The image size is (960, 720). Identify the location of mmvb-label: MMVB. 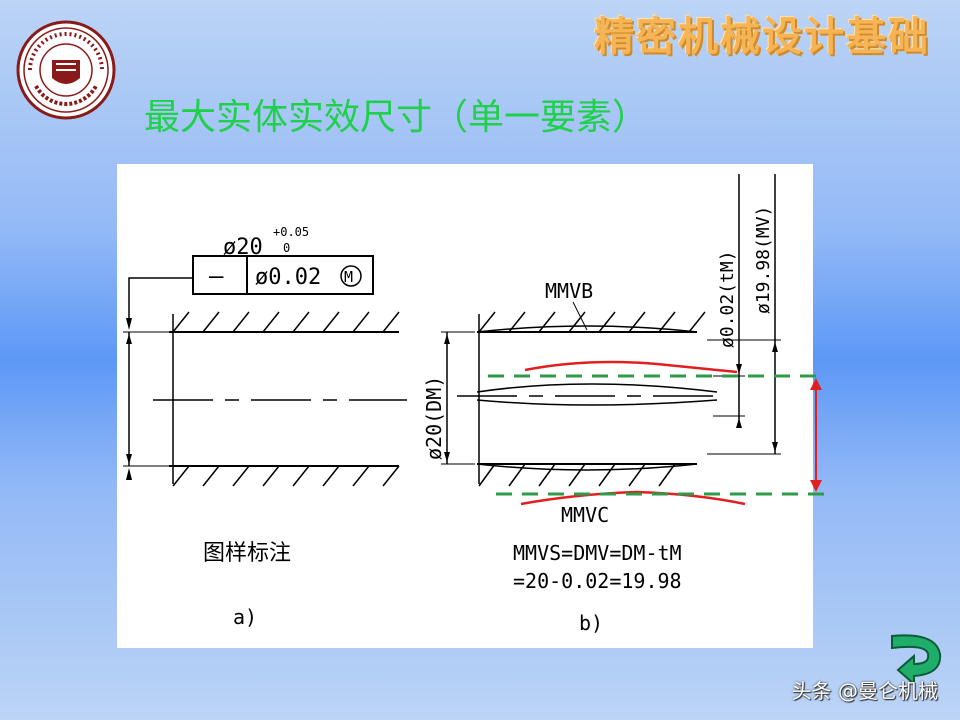
(569, 291).